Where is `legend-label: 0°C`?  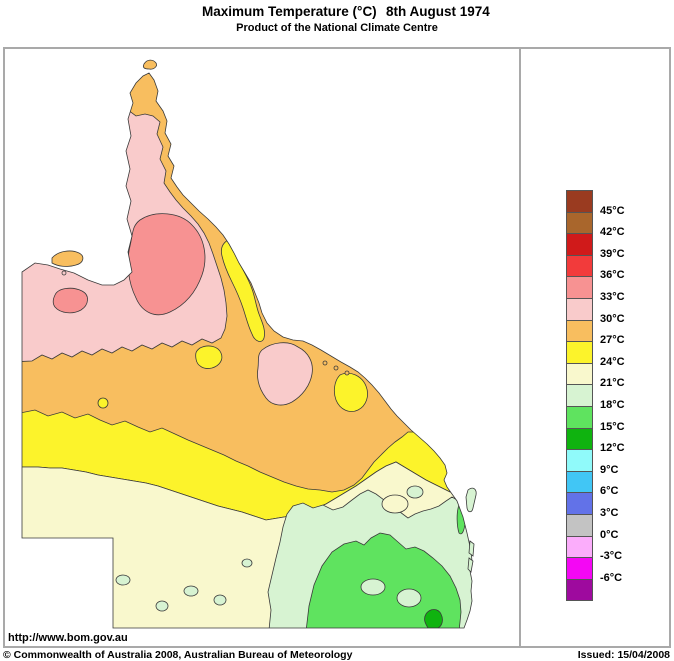 legend-label: 0°C is located at coordinates (609, 534).